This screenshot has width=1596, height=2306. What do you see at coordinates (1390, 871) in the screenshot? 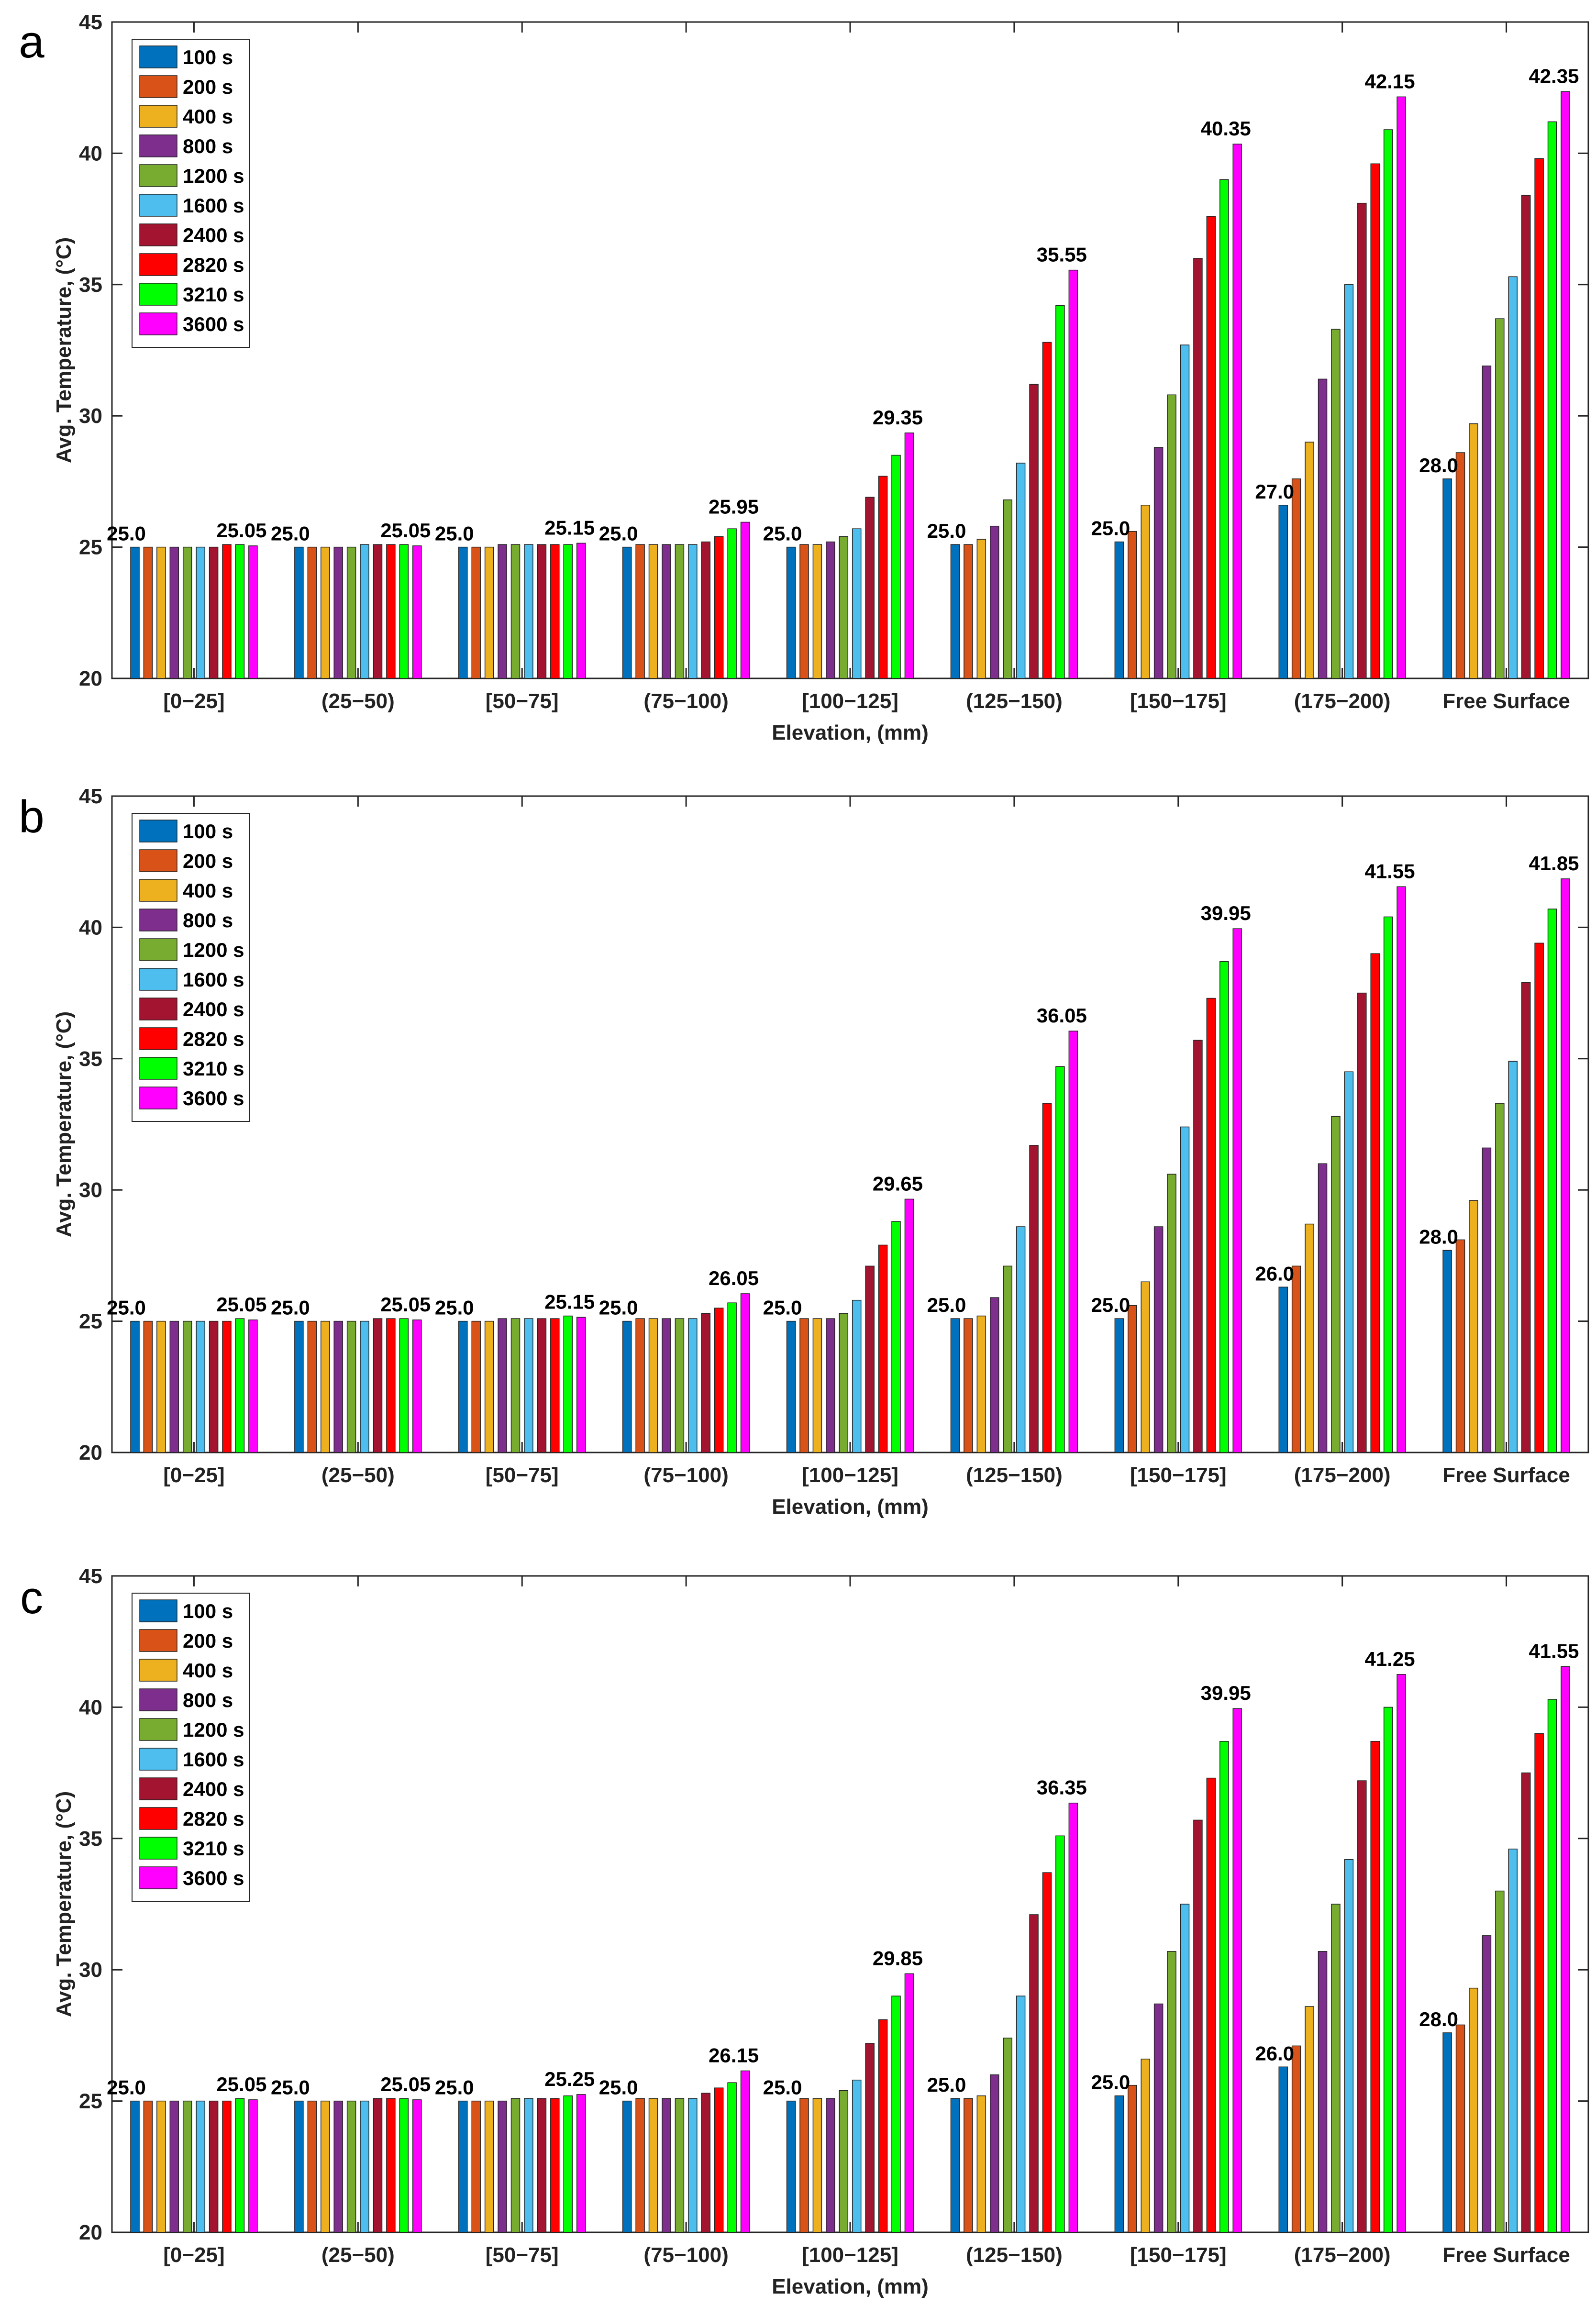
I see `data-label-last: 41.55` at bounding box center [1390, 871].